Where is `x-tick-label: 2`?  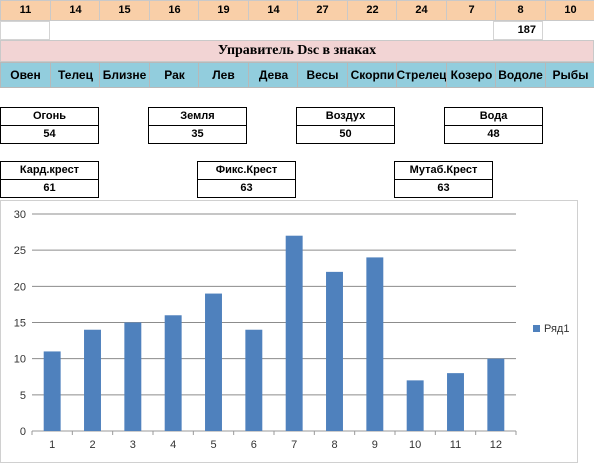 x-tick-label: 2 is located at coordinates (92, 445).